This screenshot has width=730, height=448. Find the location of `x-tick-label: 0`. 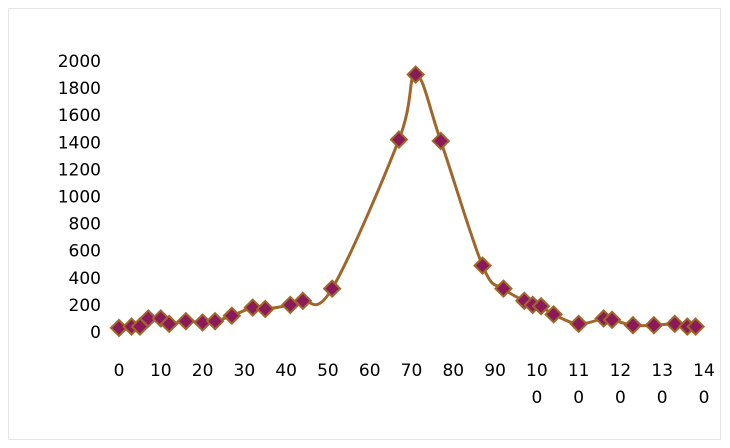

x-tick-label: 0 is located at coordinates (119, 371).